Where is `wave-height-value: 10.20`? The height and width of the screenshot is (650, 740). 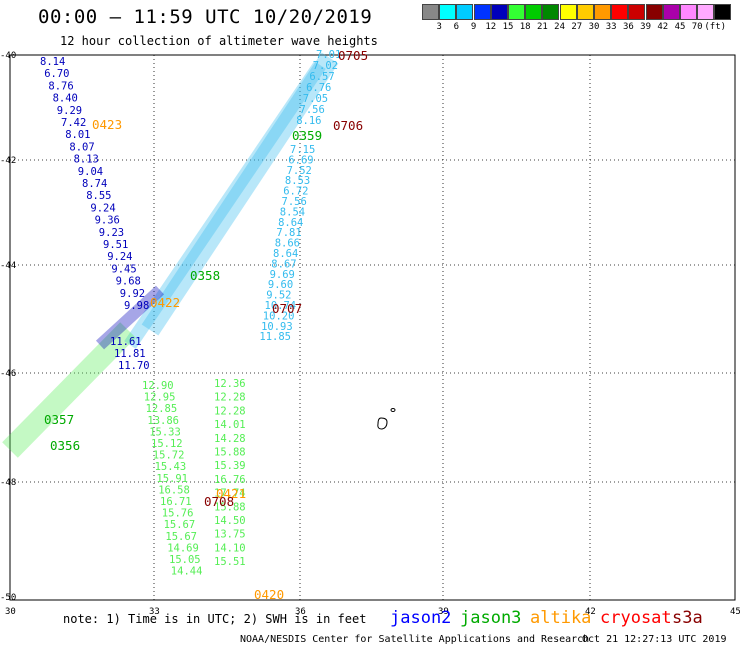
wave-height-value: 10.20 is located at coordinates (279, 316).